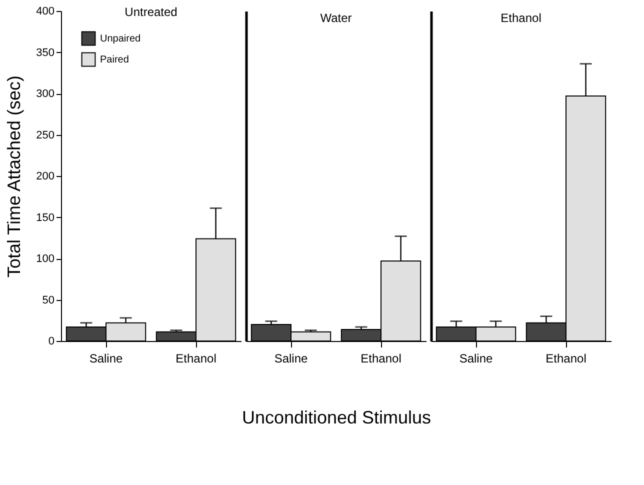 The width and height of the screenshot is (644, 485). What do you see at coordinates (114, 60) in the screenshot?
I see `legend-label: Paired` at bounding box center [114, 60].